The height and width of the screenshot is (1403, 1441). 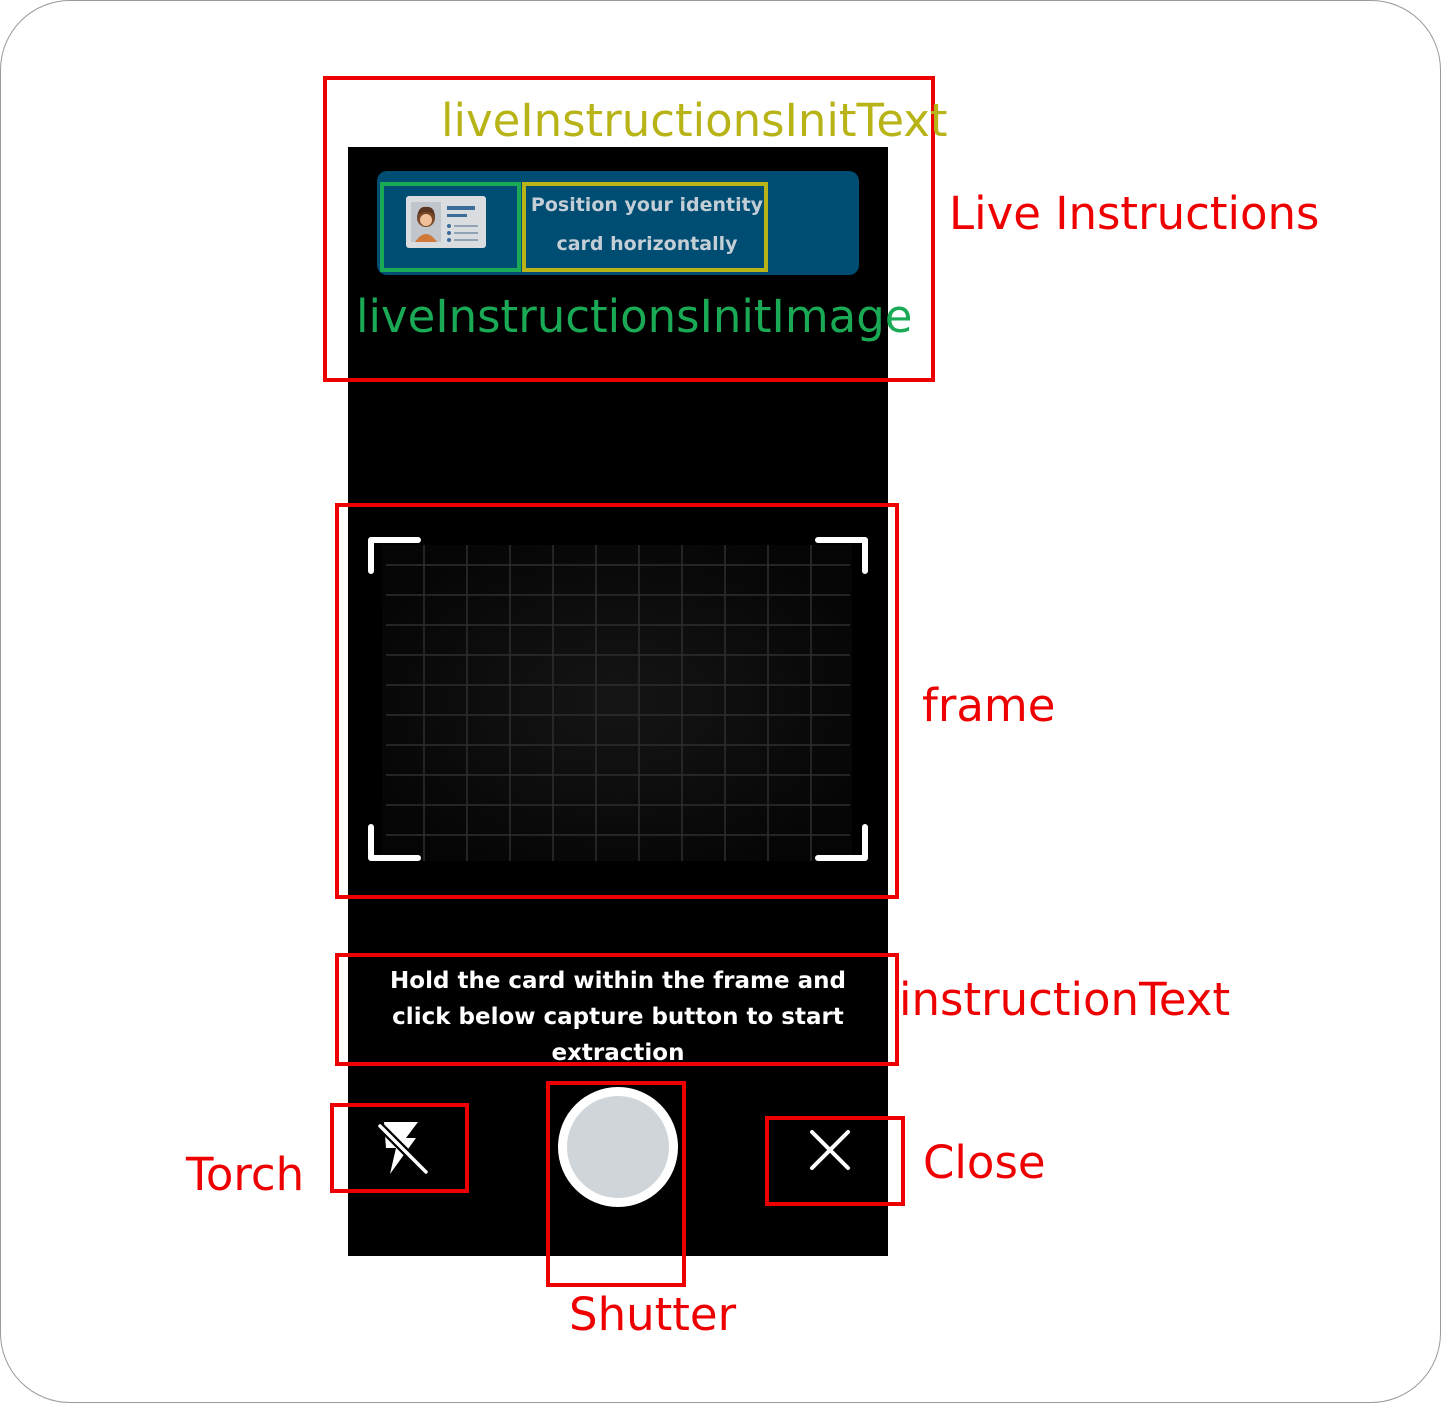 I want to click on live-instructions-annotation-box, so click(x=629, y=229).